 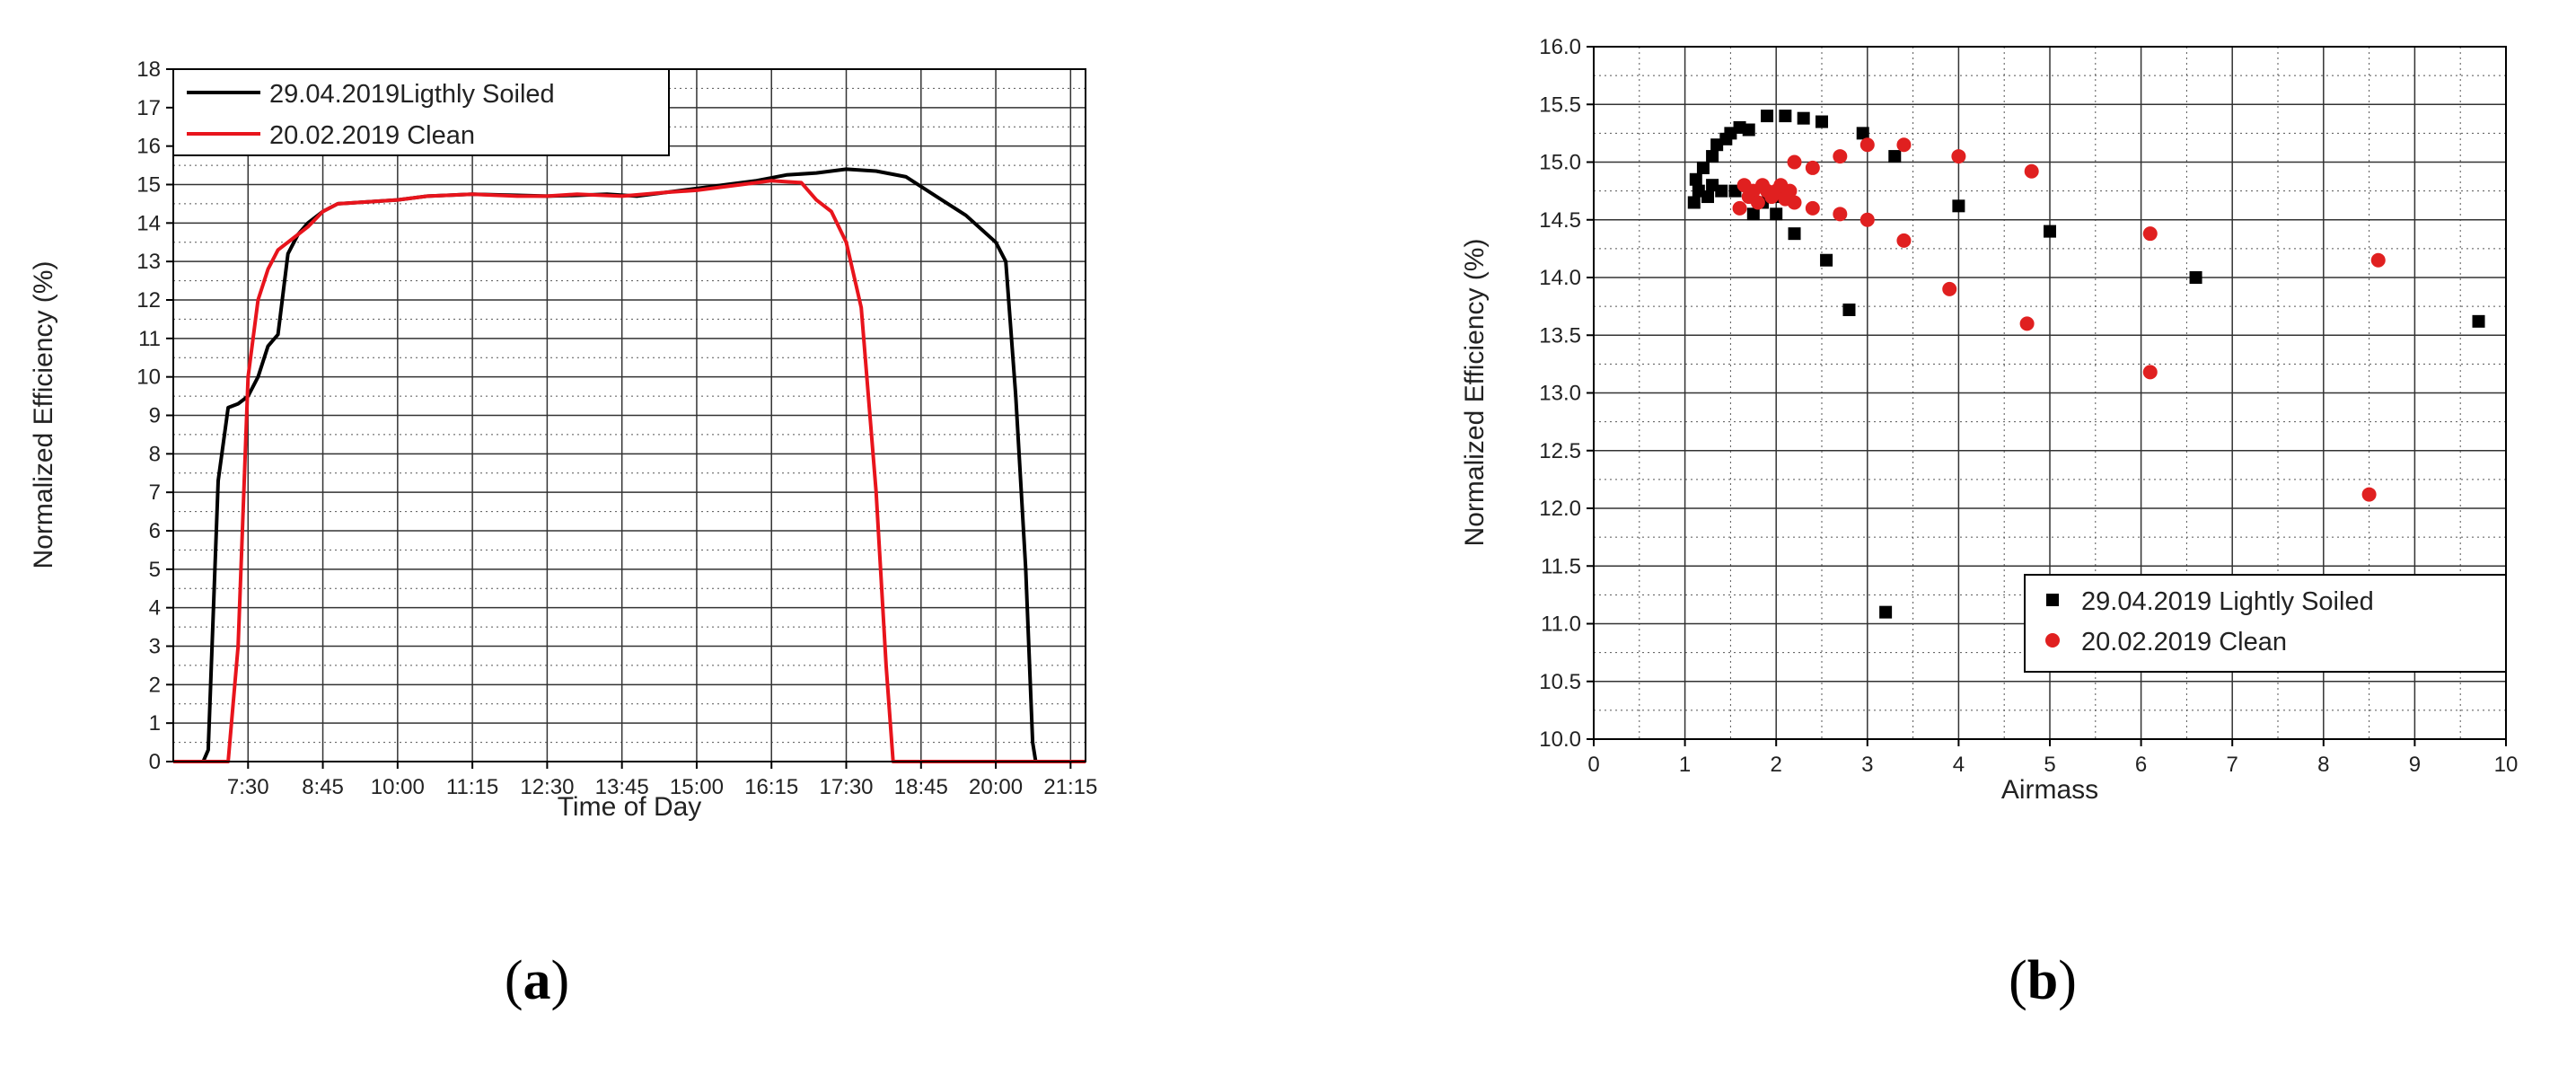 I want to click on chart-b-legend-label-clean: 20.02.2019 Clean, so click(x=2184, y=642).